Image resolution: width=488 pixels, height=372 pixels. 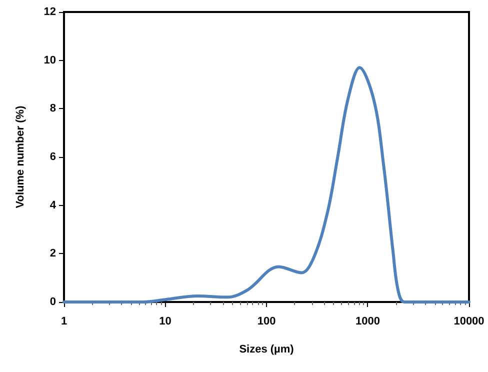 What do you see at coordinates (368, 322) in the screenshot?
I see `x-tick-label: 1000` at bounding box center [368, 322].